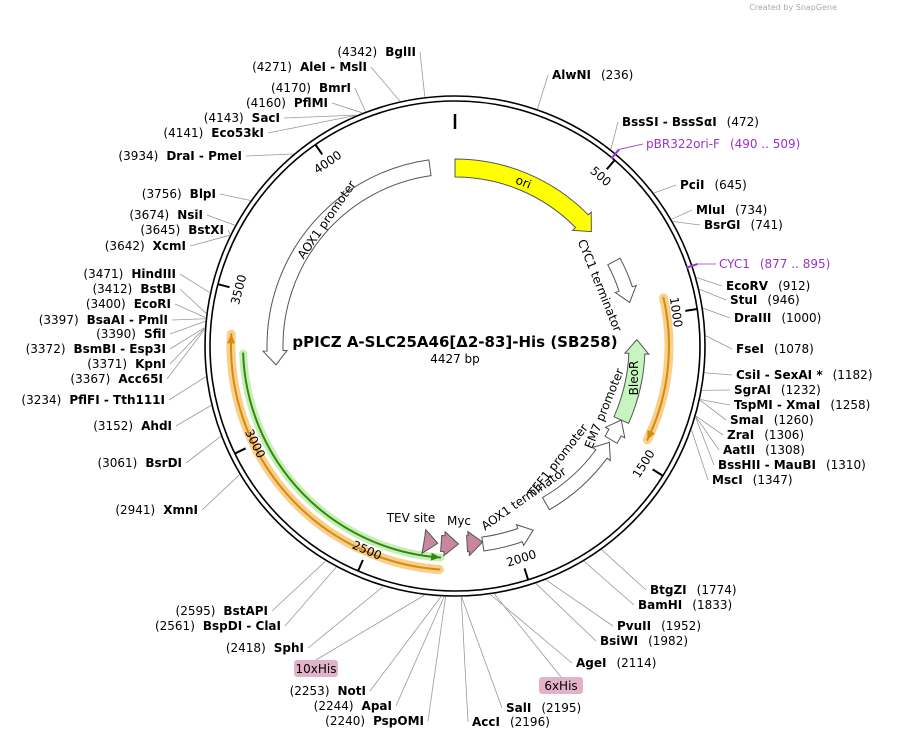 The width and height of the screenshot is (897, 741). I want to click on site-name: StuI, so click(743, 300).